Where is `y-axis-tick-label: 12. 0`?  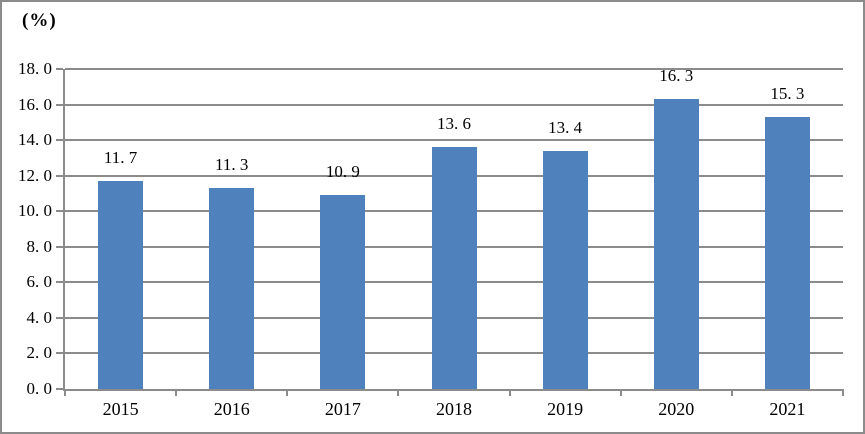
y-axis-tick-label: 12. 0 is located at coordinates (35, 175).